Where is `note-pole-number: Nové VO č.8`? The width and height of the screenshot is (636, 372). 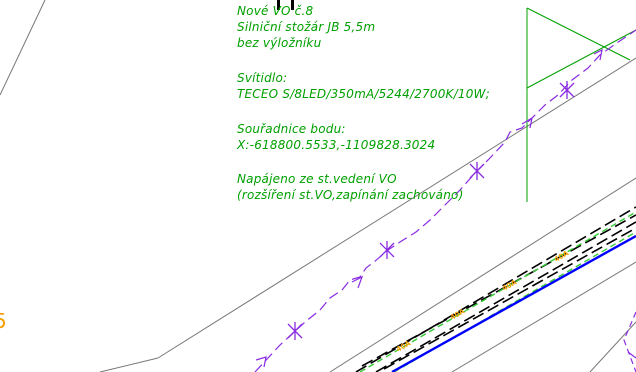
note-pole-number: Nové VO č.8 is located at coordinates (275, 11).